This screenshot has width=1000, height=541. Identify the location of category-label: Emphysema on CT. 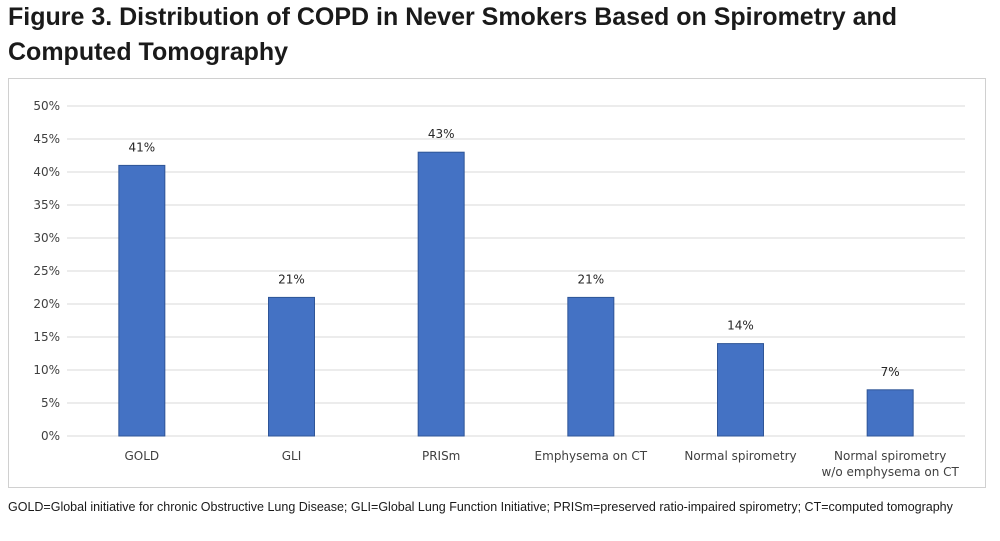
(591, 456).